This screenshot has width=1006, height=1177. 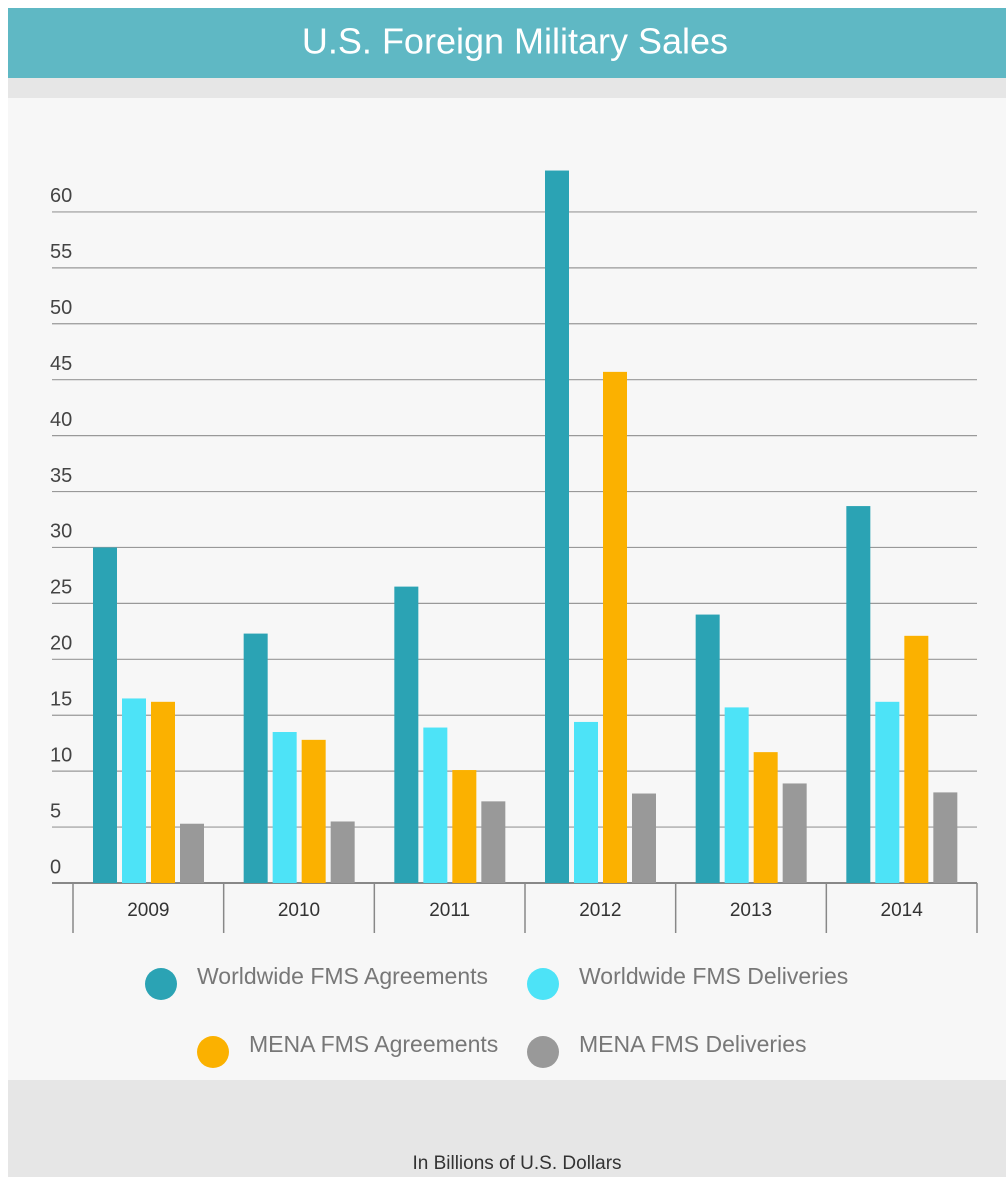 I want to click on x-tick-label: 2010, so click(x=299, y=910).